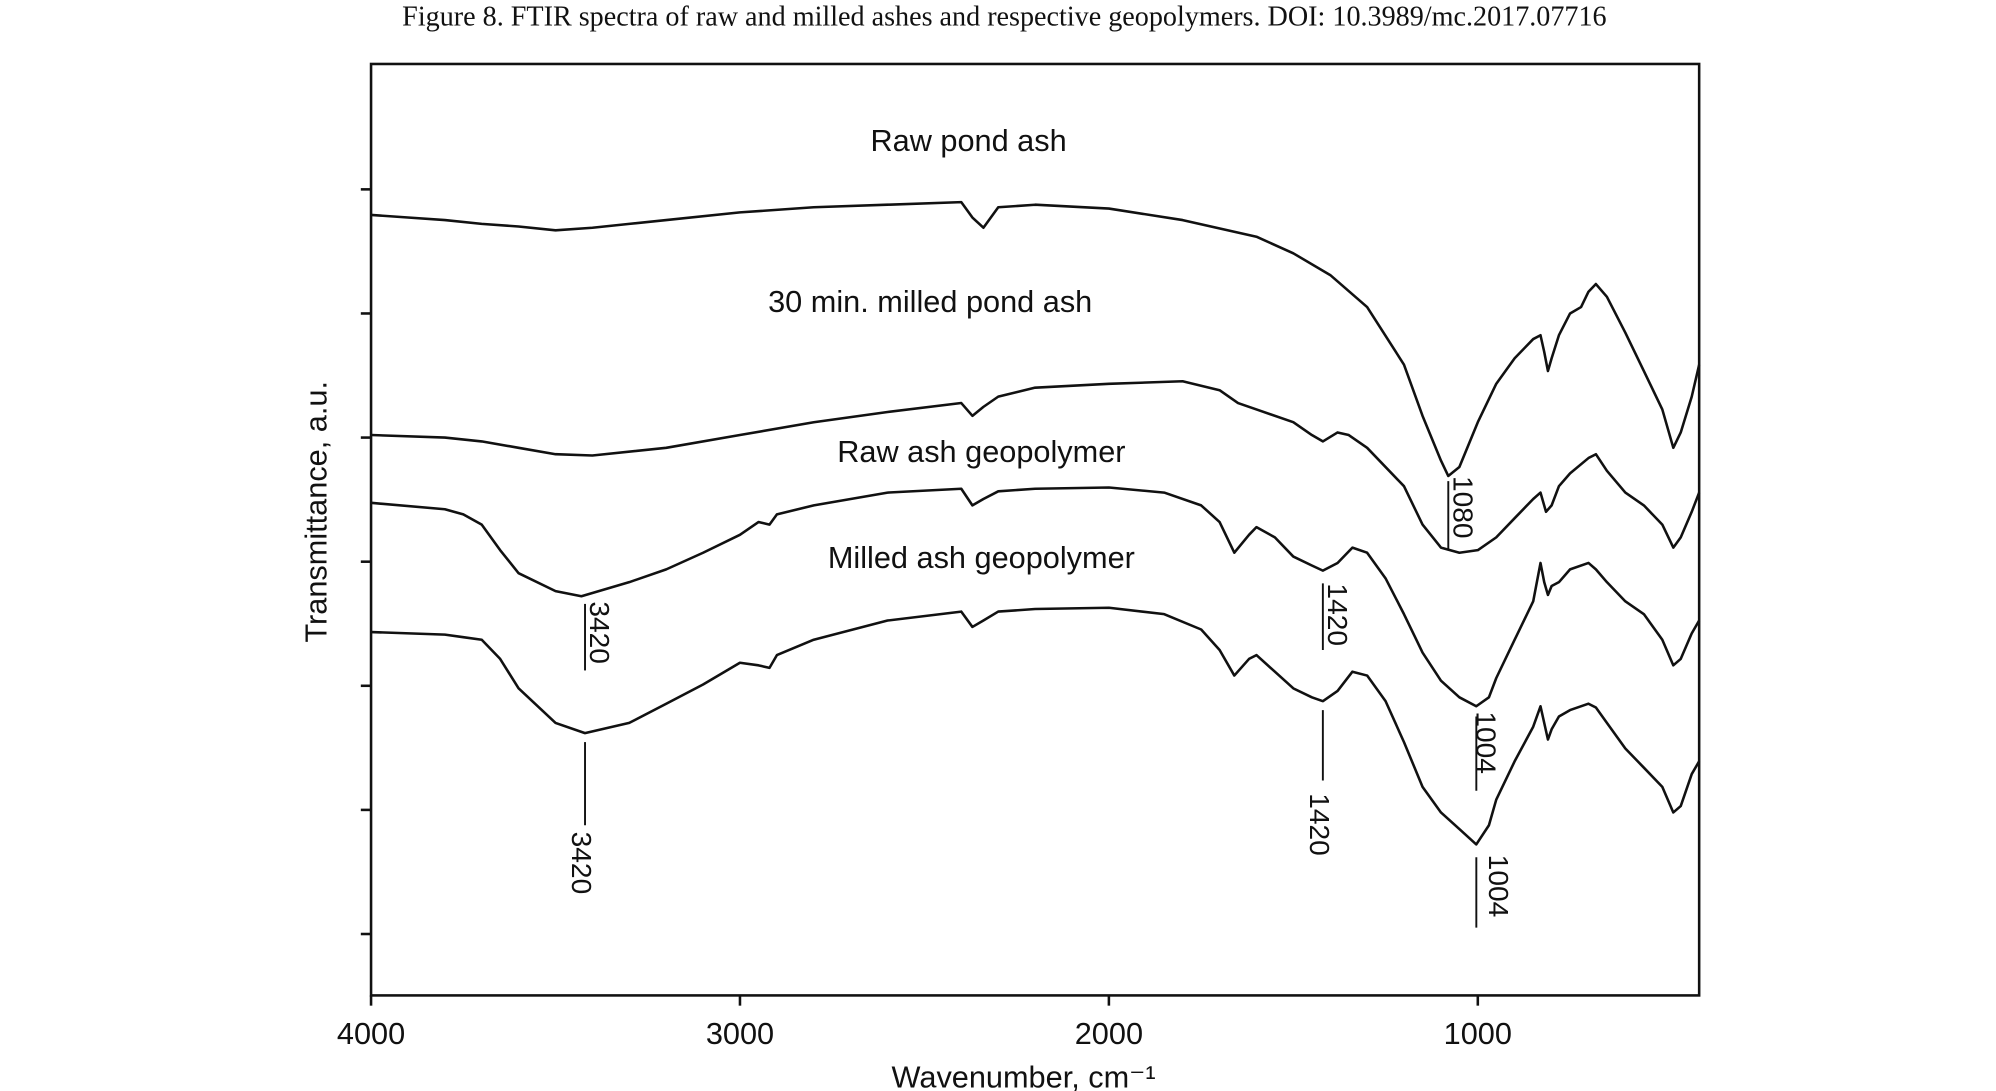 The image size is (1996, 1091). What do you see at coordinates (1109, 1033) in the screenshot?
I see `x-tick-label: 2000` at bounding box center [1109, 1033].